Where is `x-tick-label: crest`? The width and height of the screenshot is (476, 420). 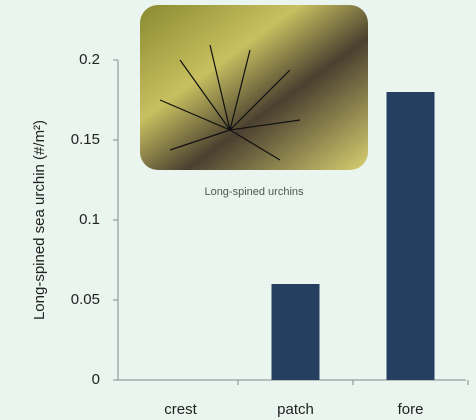
x-tick-label: crest is located at coordinates (180, 409).